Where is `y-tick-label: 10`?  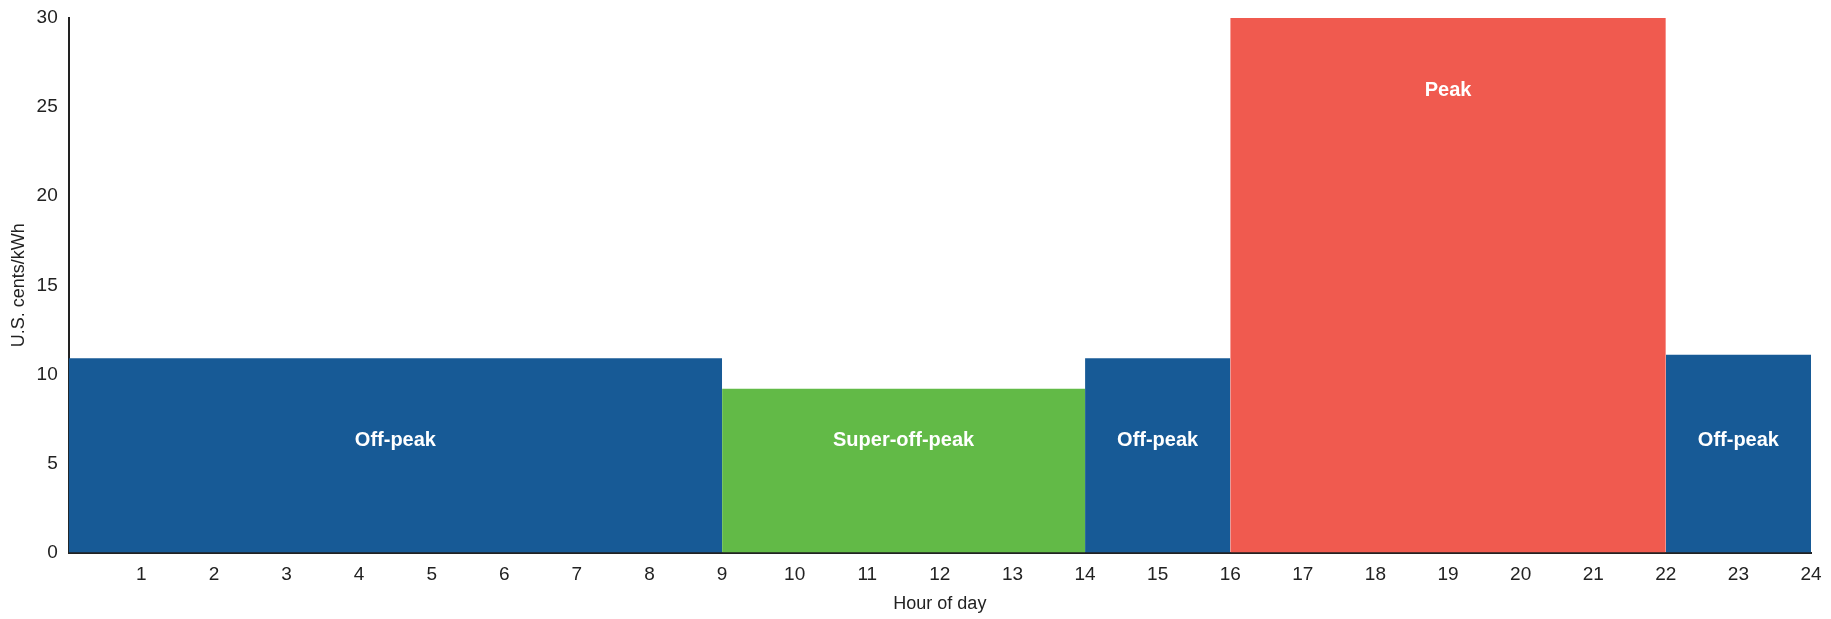 y-tick-label: 10 is located at coordinates (47, 373).